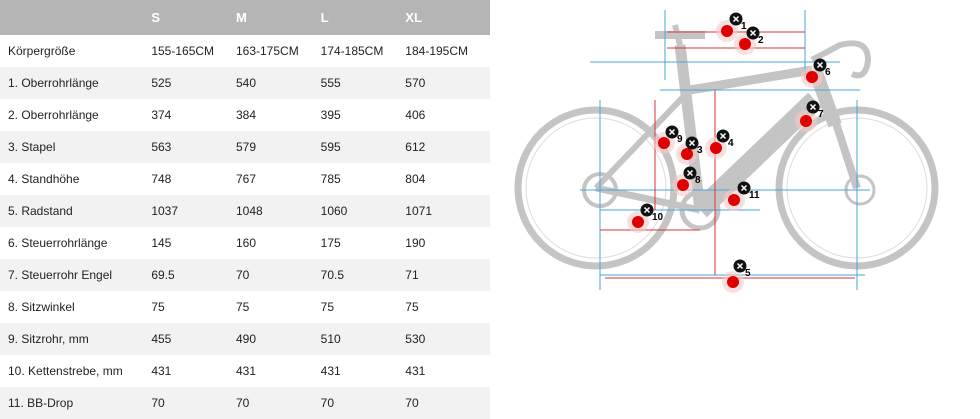 This screenshot has height=419, width=980. What do you see at coordinates (76, 17) in the screenshot?
I see `header-cell` at bounding box center [76, 17].